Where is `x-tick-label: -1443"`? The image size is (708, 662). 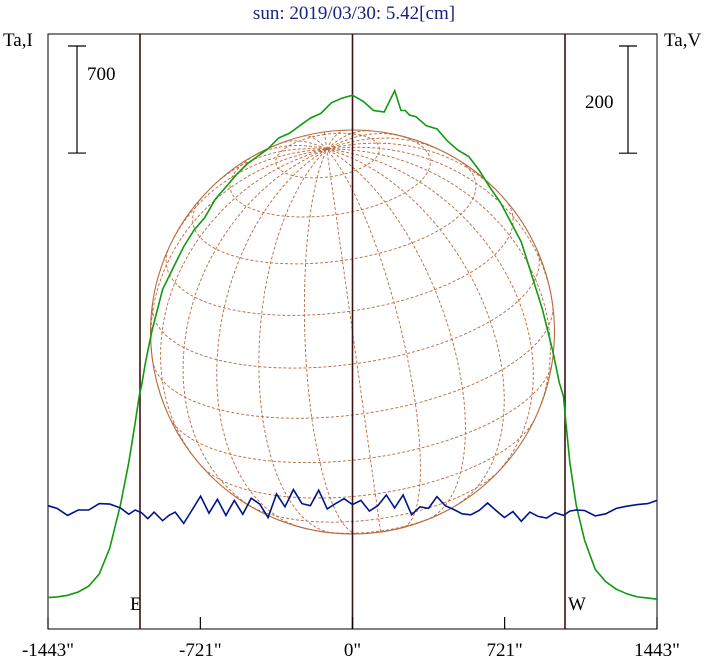 x-tick-label: -1443" is located at coordinates (48, 650).